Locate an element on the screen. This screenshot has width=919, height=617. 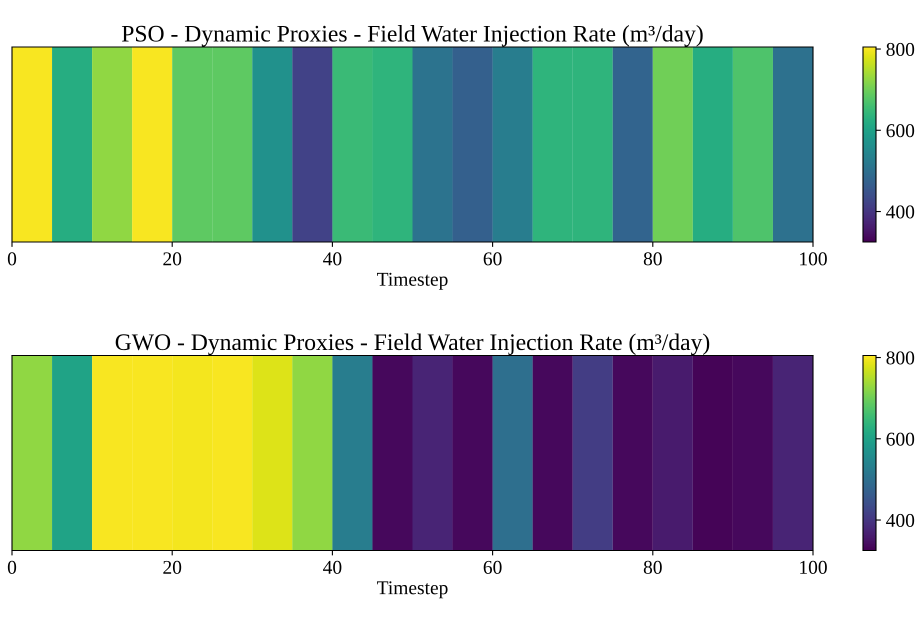
chart-title: PSO - Dynamic Proxies - Field Water Injection Rate (m³/day) is located at coordinates (412, 36).